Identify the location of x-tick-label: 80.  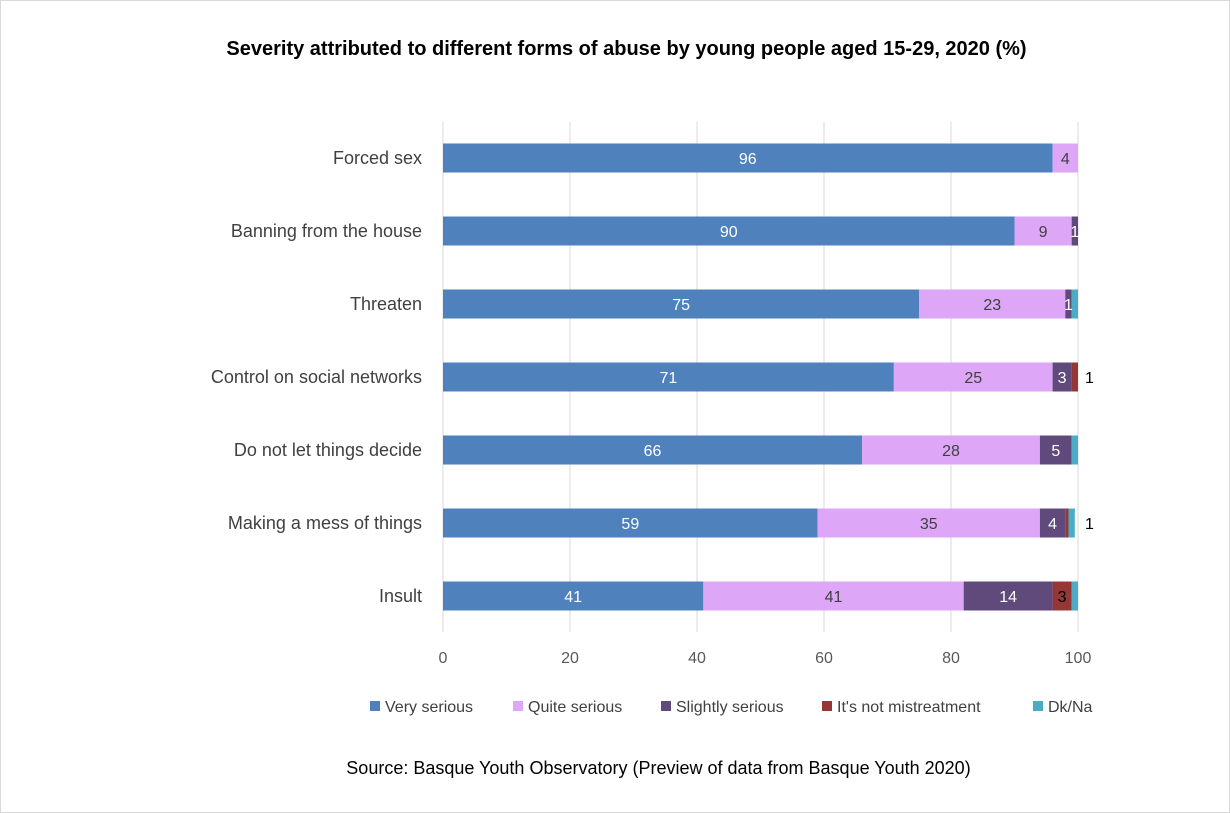
(951, 658).